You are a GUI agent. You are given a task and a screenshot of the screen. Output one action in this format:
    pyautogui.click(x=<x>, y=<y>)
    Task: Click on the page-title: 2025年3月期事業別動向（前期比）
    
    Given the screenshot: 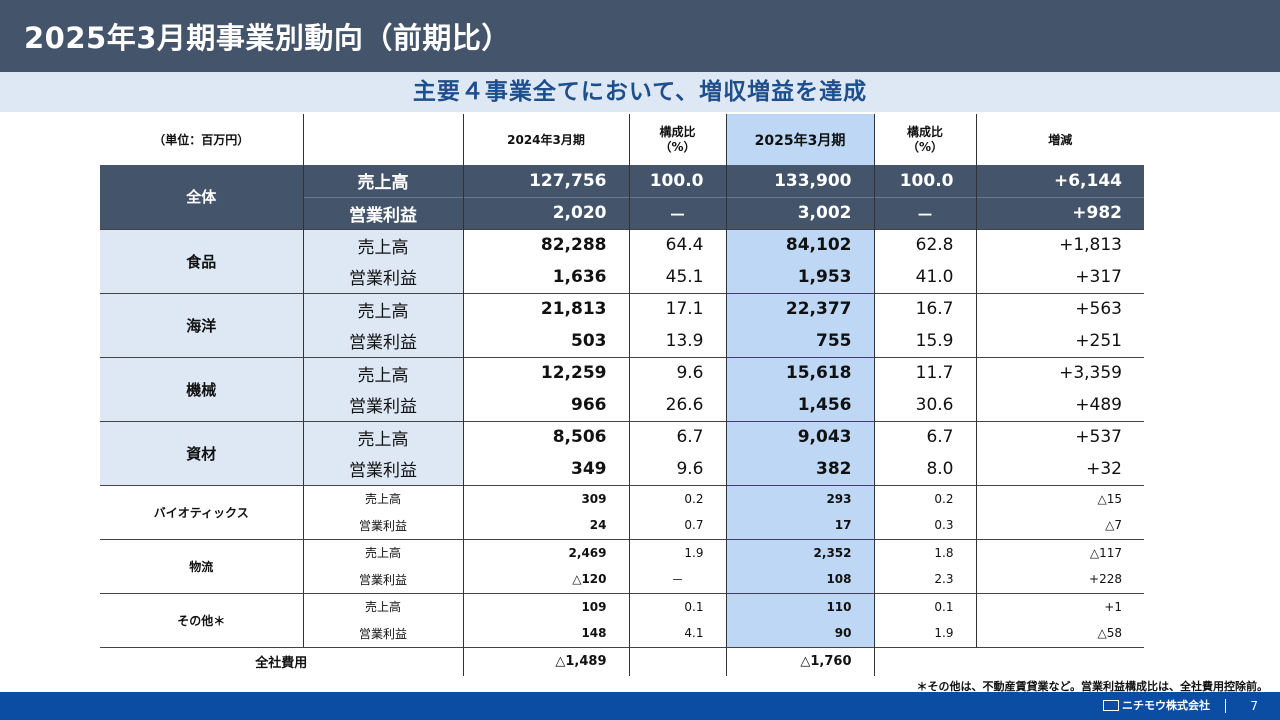 What is the action you would take?
    pyautogui.click(x=267, y=38)
    